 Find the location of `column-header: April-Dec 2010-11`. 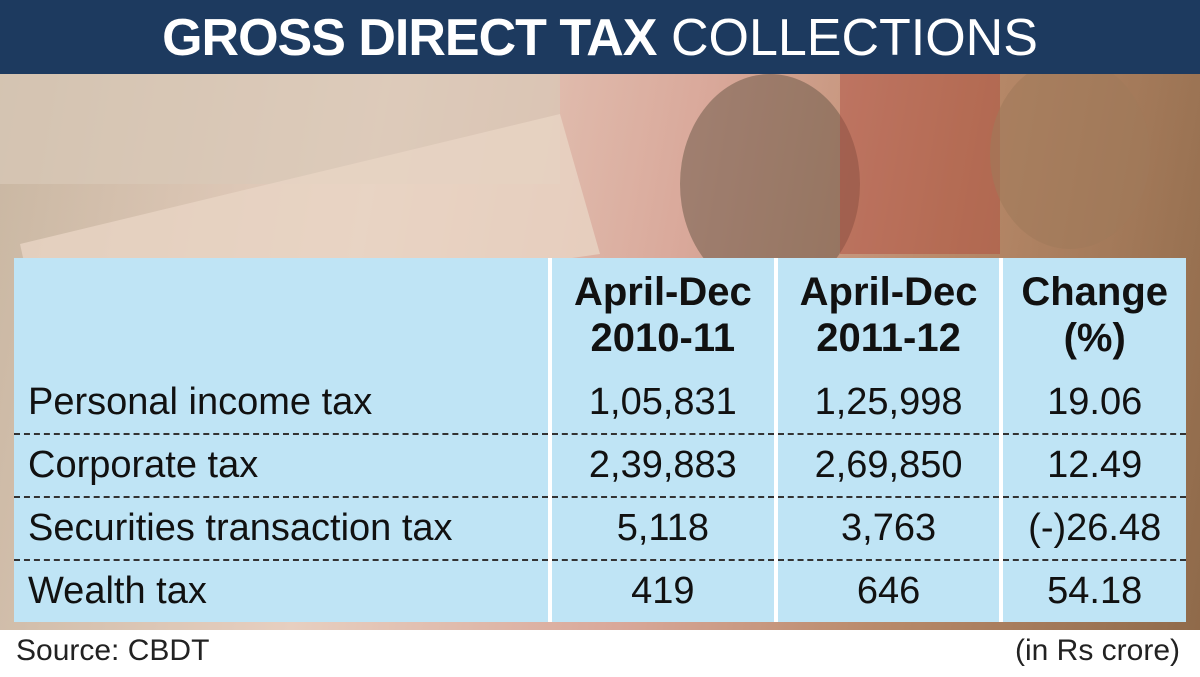

column-header: April-Dec 2010-11 is located at coordinates (662, 315).